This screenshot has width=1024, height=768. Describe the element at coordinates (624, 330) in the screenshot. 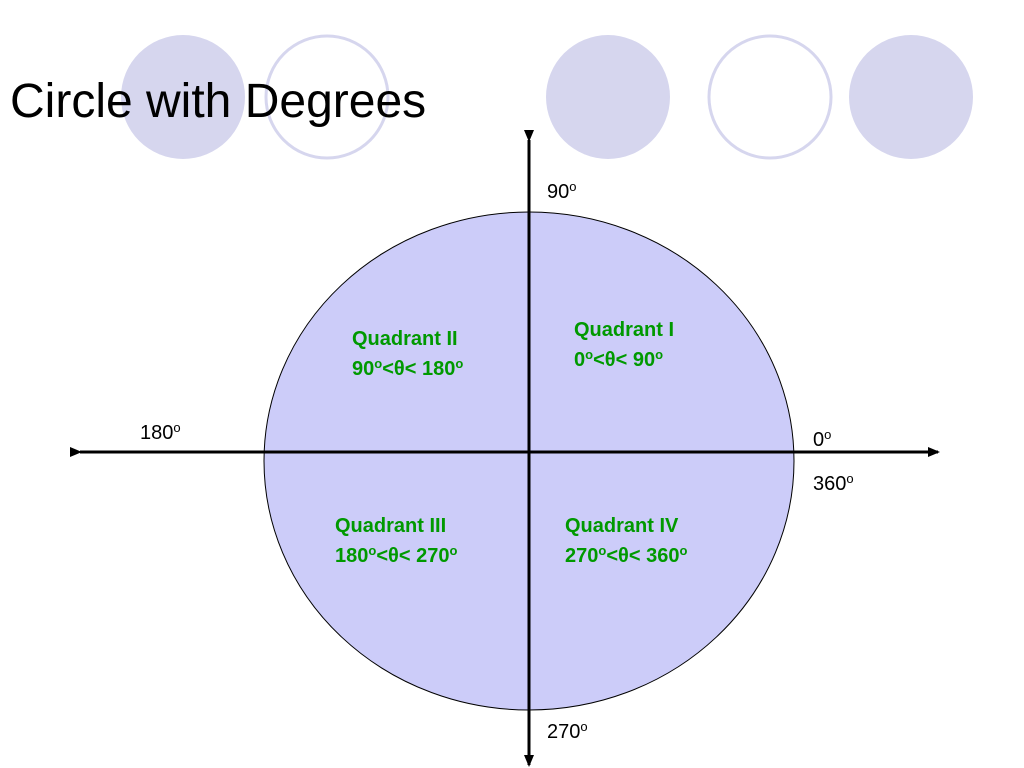

I see `quadrant-1-name: Quadrant I` at that location.